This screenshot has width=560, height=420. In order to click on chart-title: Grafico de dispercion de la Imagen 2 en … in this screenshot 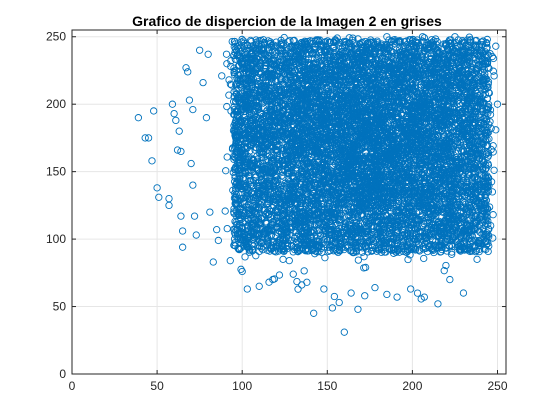, I will do `click(287, 21)`.